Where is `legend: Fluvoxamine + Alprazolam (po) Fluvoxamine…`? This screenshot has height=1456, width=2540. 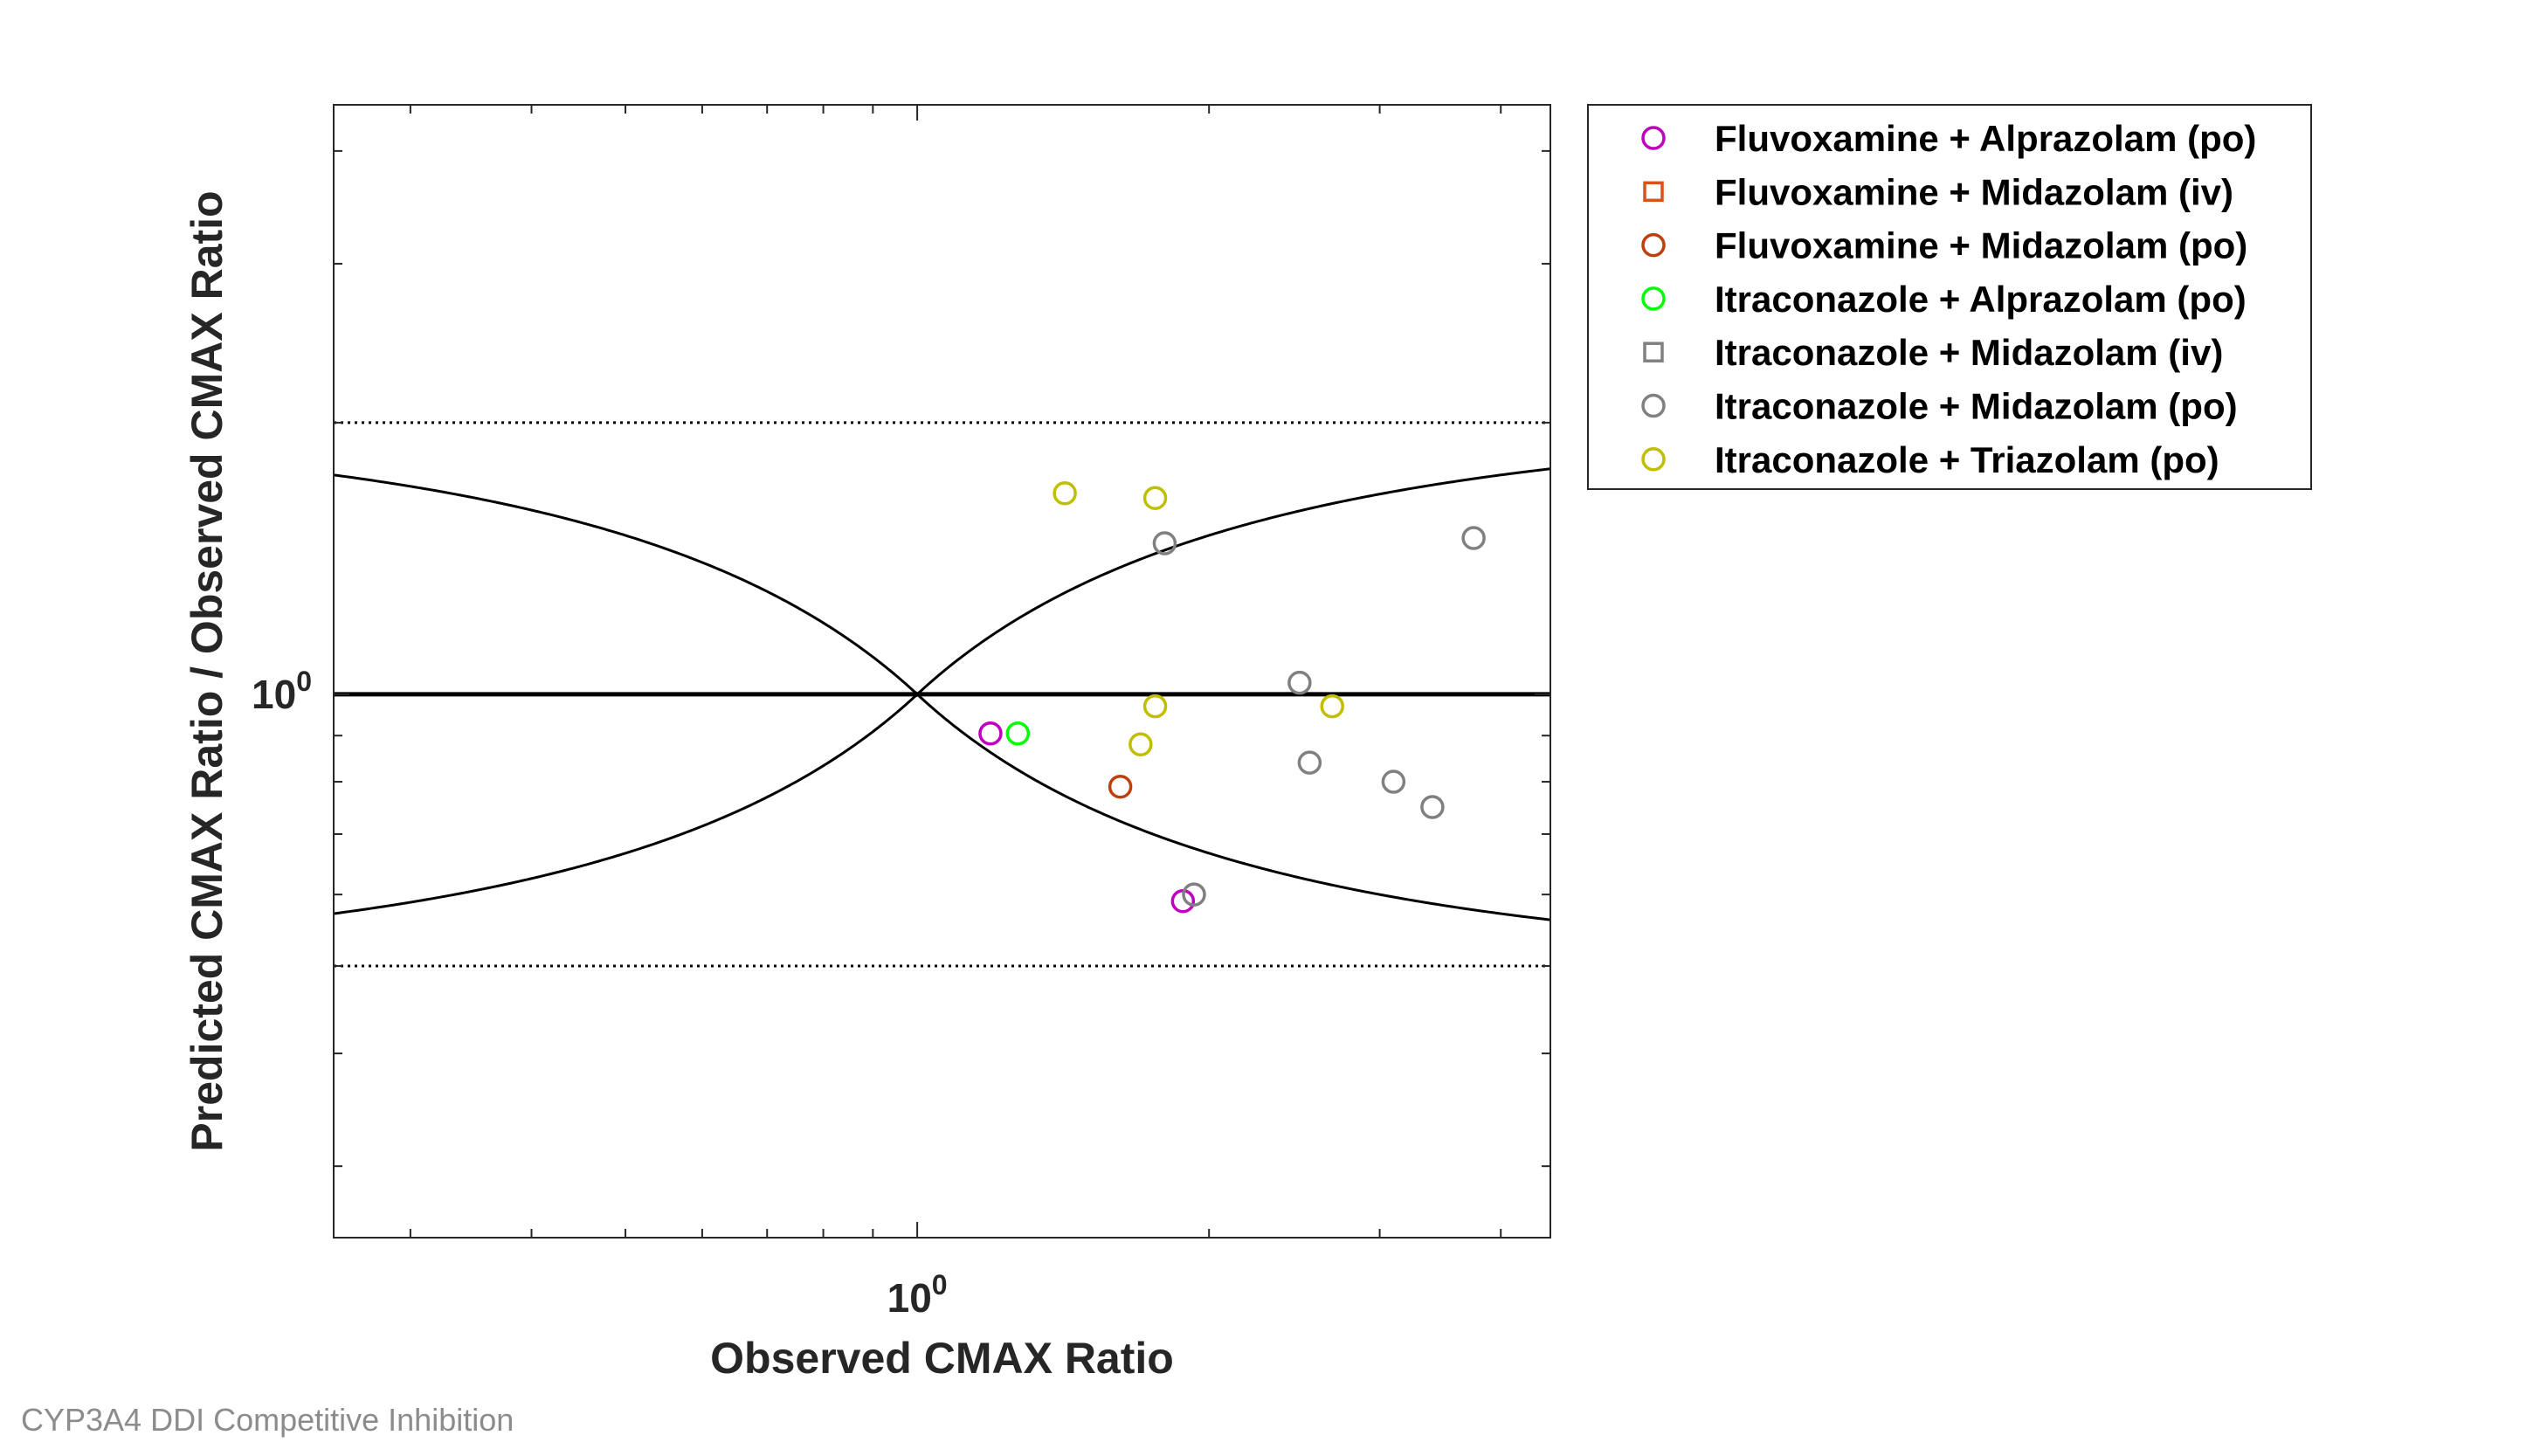 legend: Fluvoxamine + Alprazolam (po) Fluvoxamine… is located at coordinates (1950, 297).